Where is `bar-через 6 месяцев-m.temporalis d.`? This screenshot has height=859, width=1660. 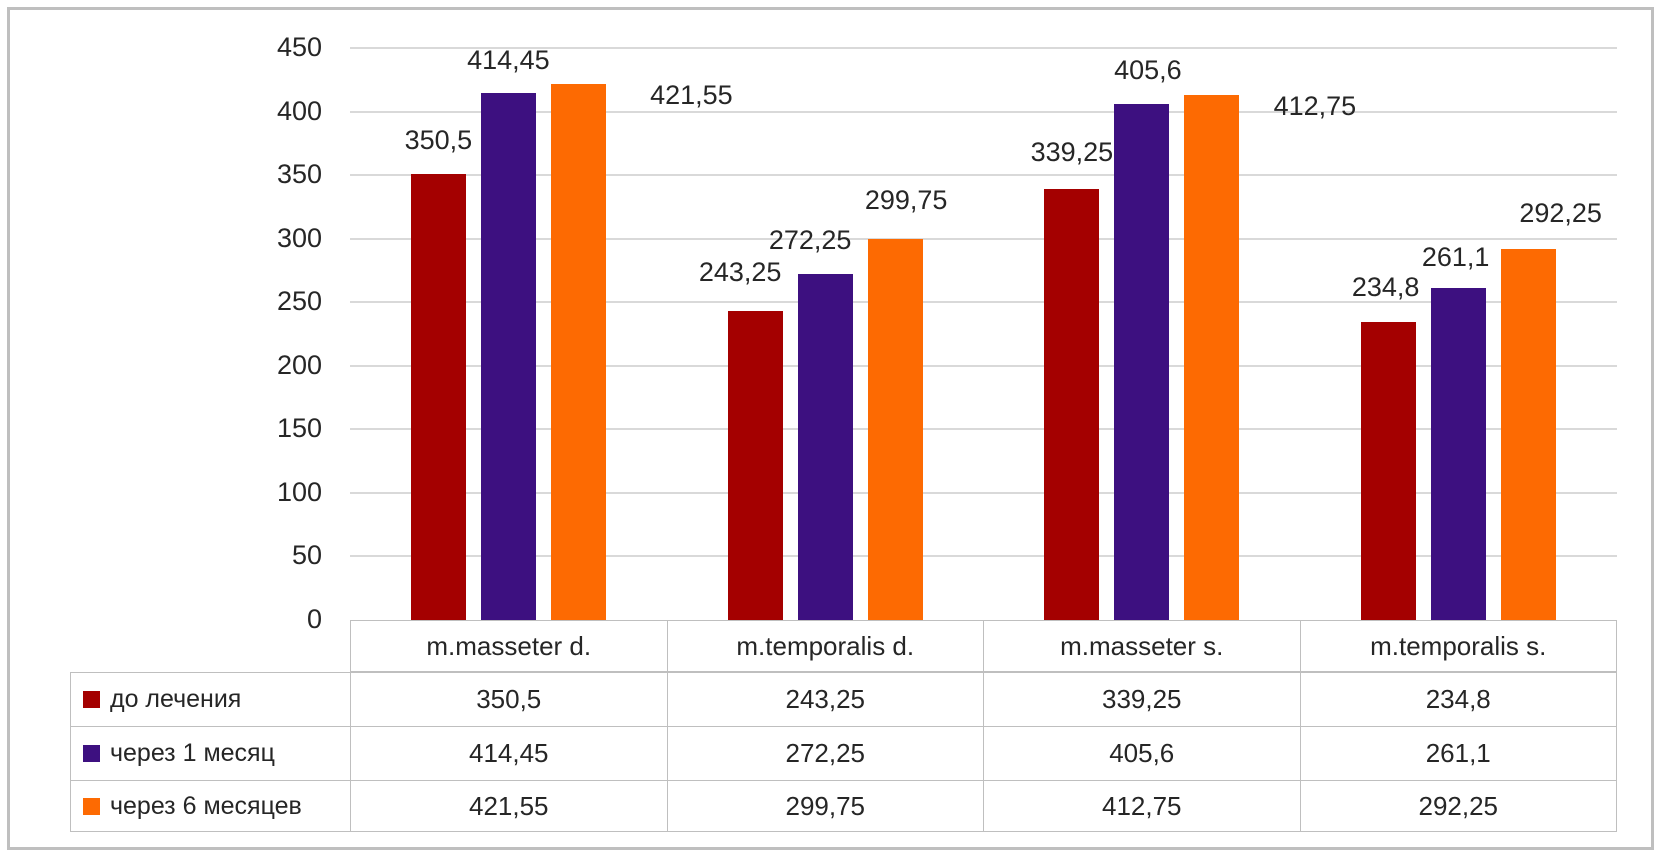
bar-через 6 месяцев-m.temporalis d. is located at coordinates (895, 429).